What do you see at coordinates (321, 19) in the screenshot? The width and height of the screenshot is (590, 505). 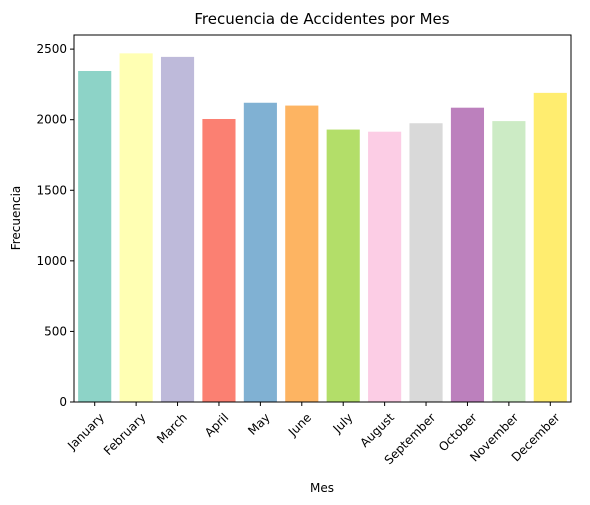 I see `chart-title: Frecuencia de Accidentes por Mes` at bounding box center [321, 19].